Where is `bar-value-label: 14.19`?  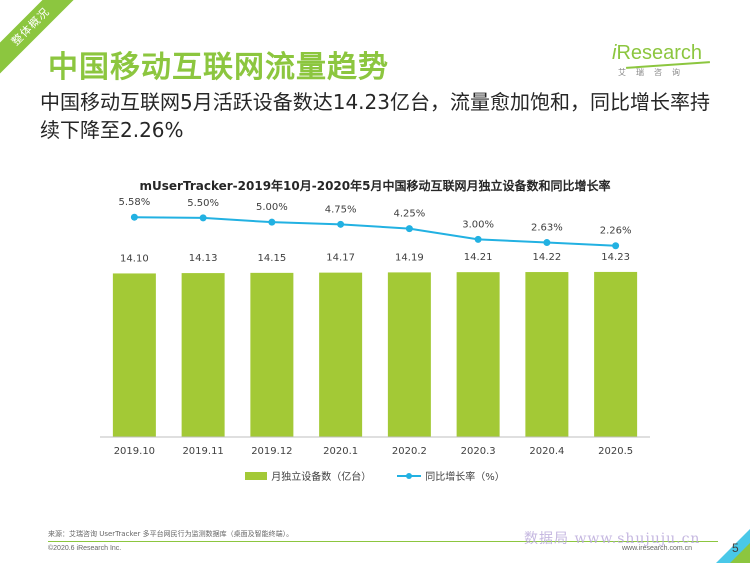 bar-value-label: 14.19 is located at coordinates (409, 257).